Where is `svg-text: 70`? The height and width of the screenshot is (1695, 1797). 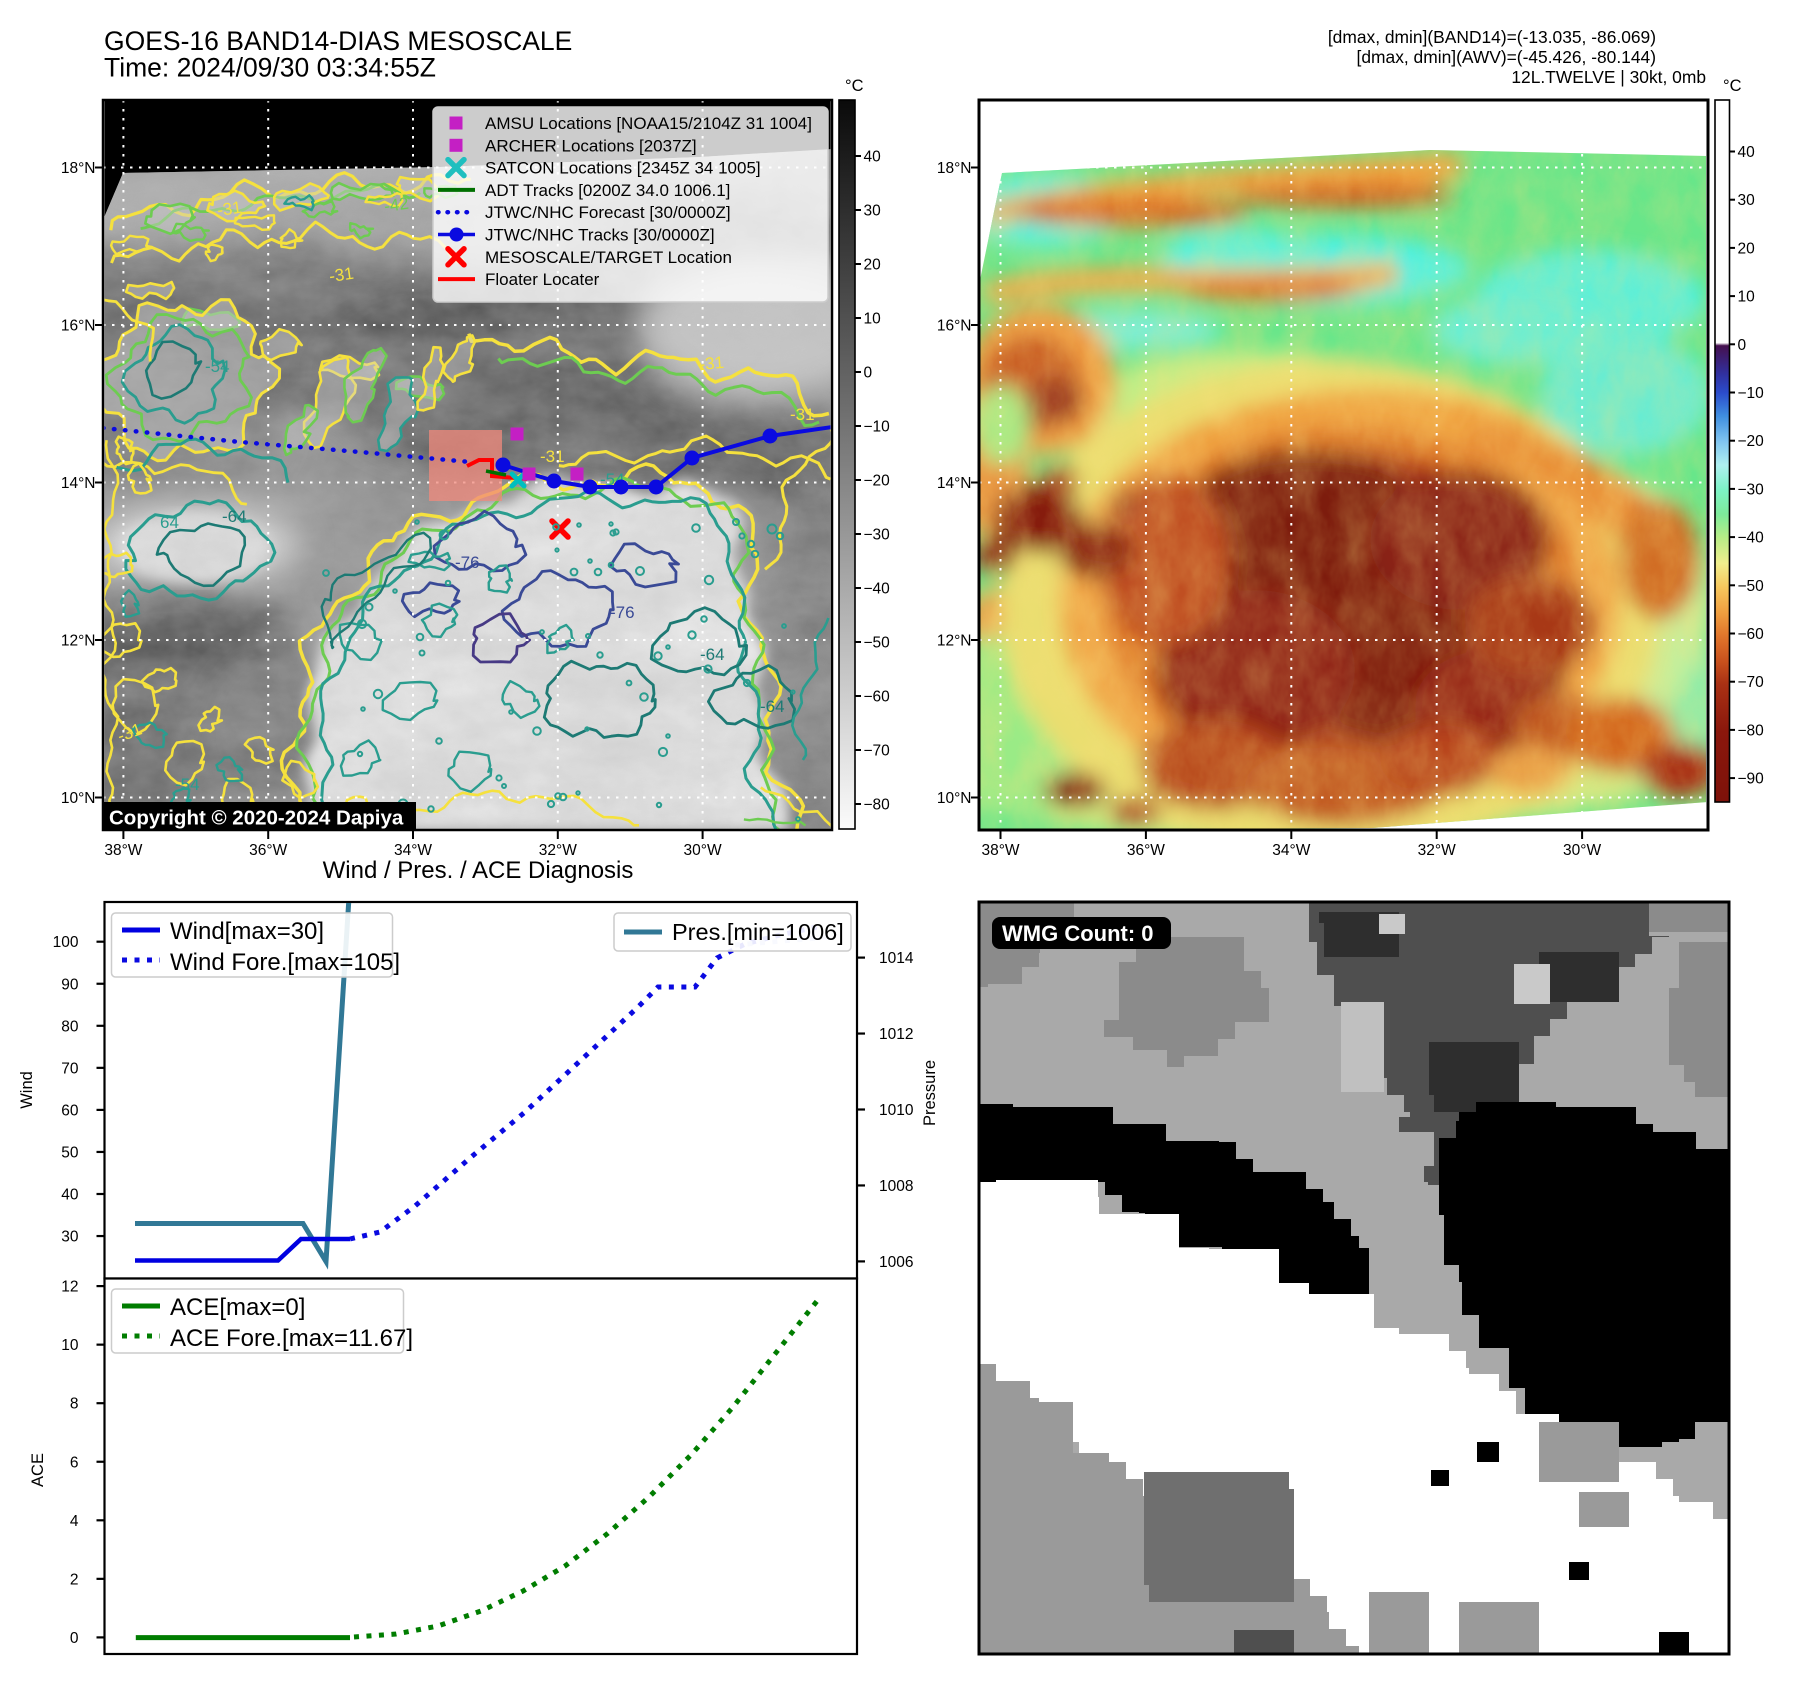 svg-text: 70 is located at coordinates (70, 1068).